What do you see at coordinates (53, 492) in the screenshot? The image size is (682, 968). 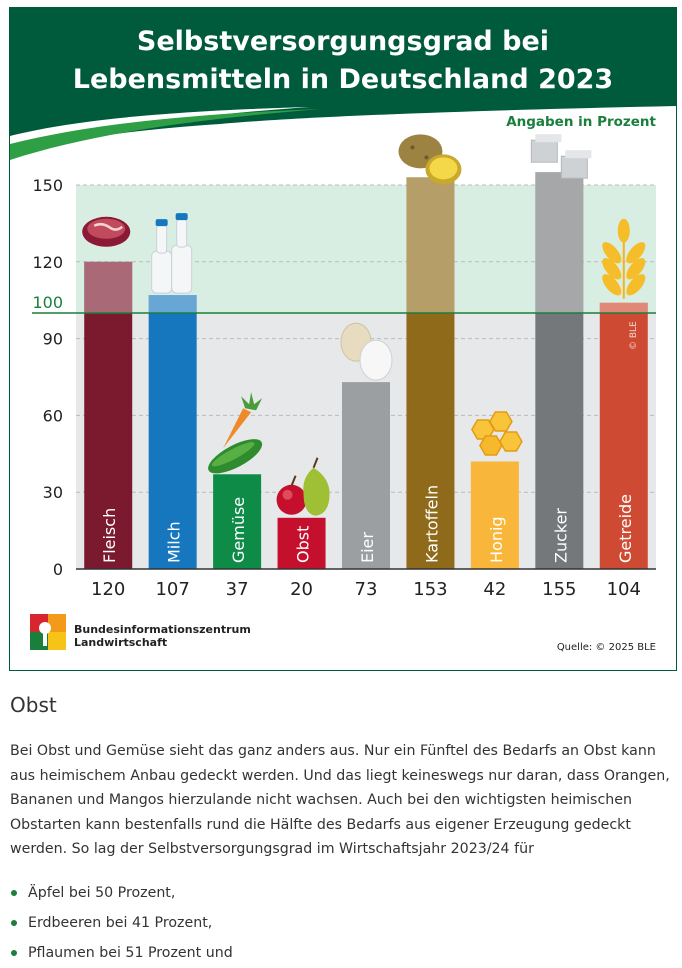 I see `y-tick-label: 30` at bounding box center [53, 492].